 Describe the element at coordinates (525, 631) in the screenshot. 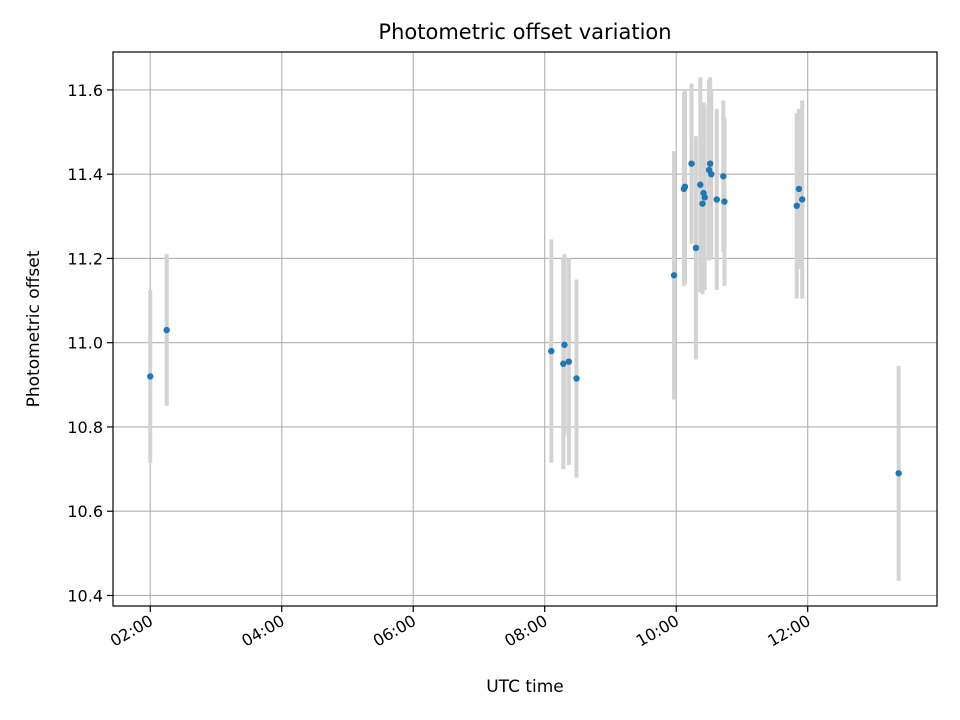

I see `x-tick-label: 08:00` at that location.